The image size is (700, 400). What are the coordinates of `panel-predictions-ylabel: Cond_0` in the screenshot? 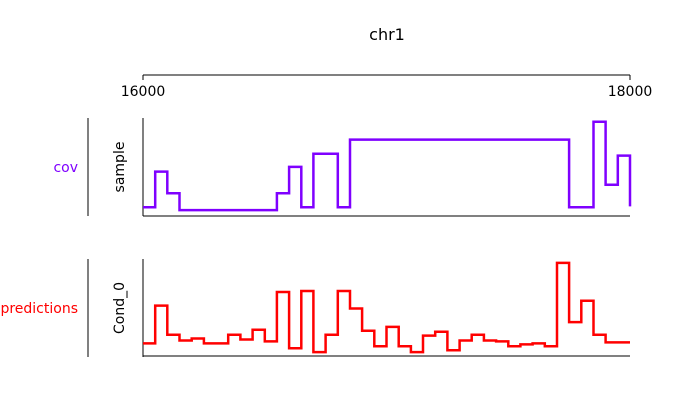 It's located at (120, 308).